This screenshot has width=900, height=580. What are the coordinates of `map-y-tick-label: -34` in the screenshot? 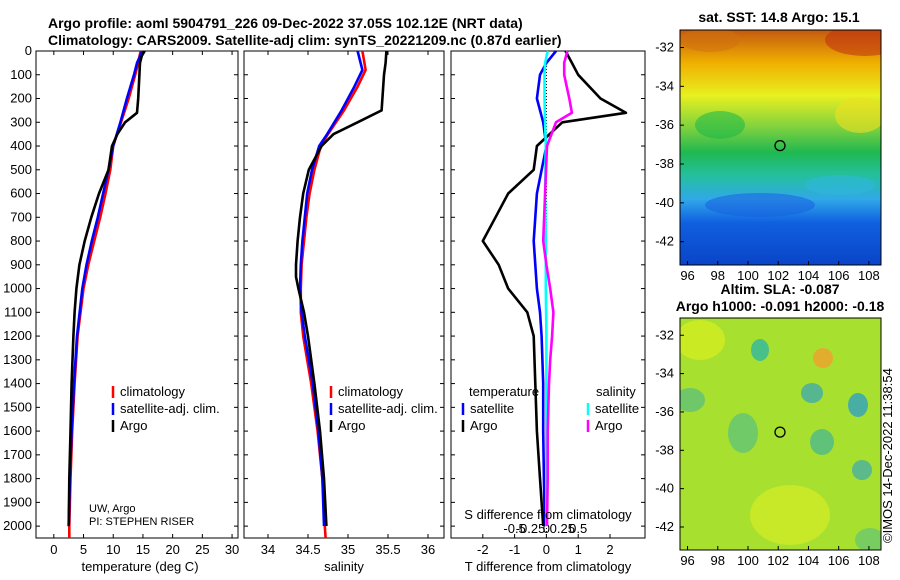 It's located at (664, 85).